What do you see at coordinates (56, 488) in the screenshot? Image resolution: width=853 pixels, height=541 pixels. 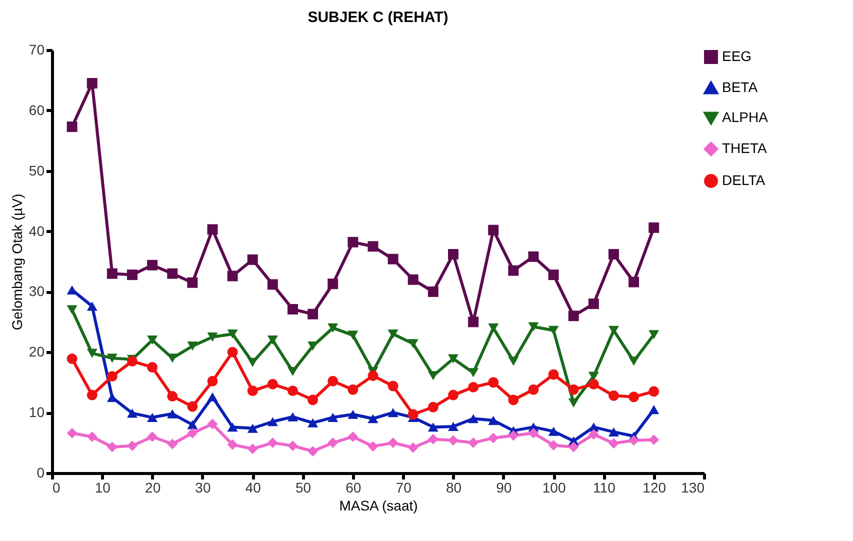 I see `x-tick-label: 0` at bounding box center [56, 488].